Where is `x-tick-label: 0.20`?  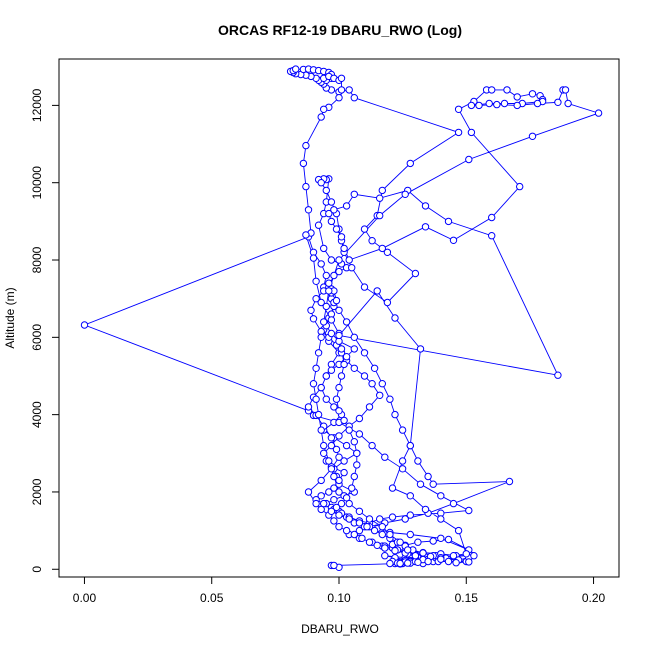
x-tick-label: 0.20 is located at coordinates (594, 598).